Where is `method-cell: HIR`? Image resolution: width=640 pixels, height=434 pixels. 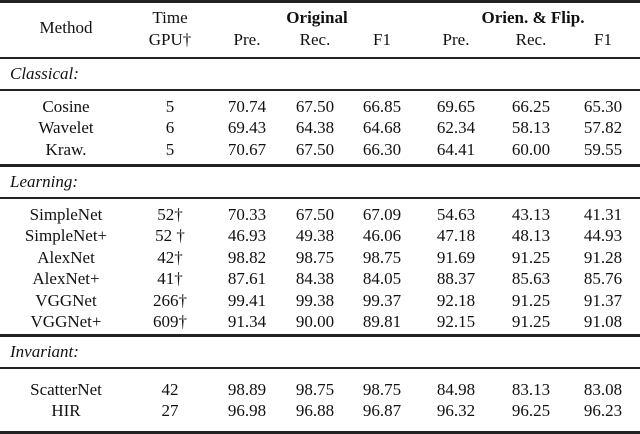 method-cell: HIR is located at coordinates (66, 411).